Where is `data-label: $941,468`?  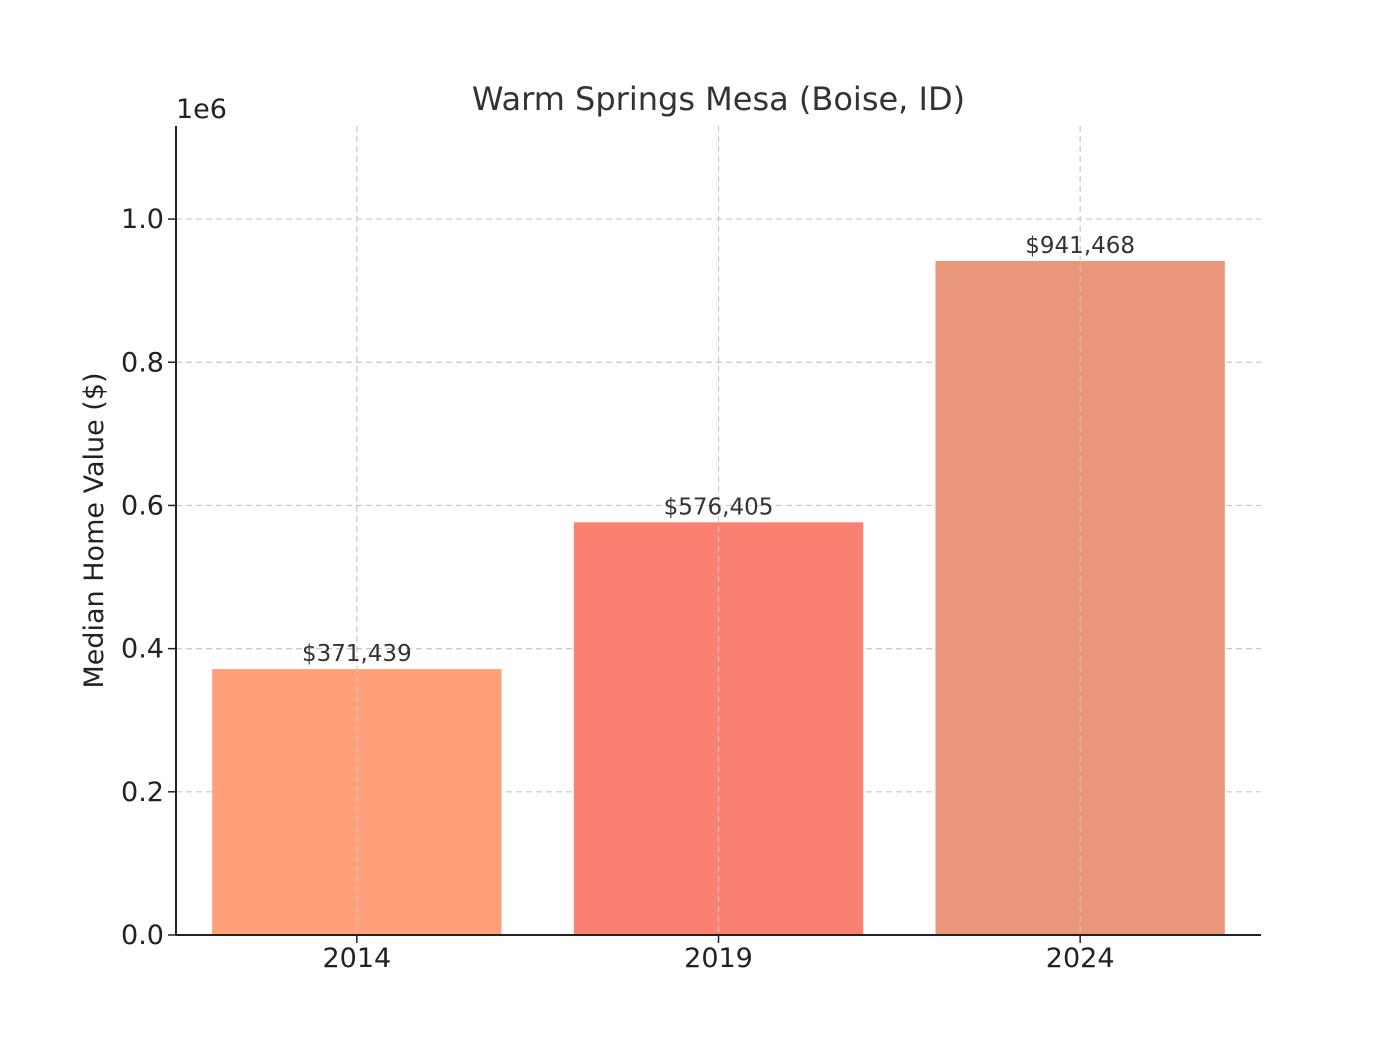 data-label: $941,468 is located at coordinates (1080, 246).